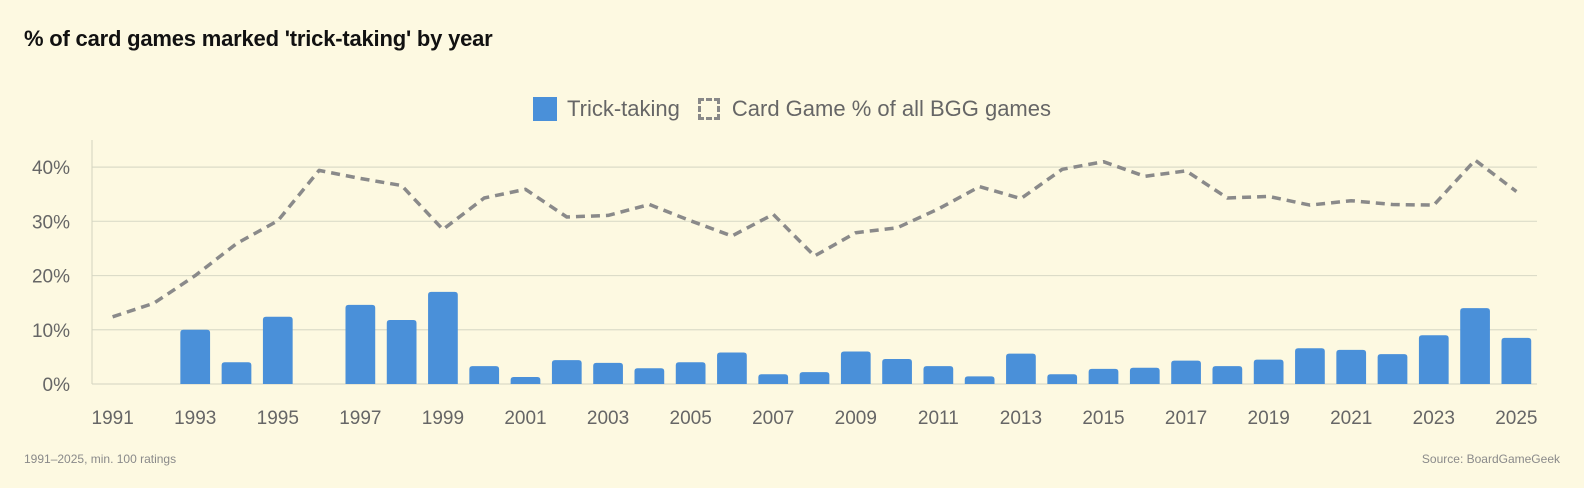 The width and height of the screenshot is (1584, 488). Describe the element at coordinates (195, 418) in the screenshot. I see `x-tick-label: 1993` at that location.